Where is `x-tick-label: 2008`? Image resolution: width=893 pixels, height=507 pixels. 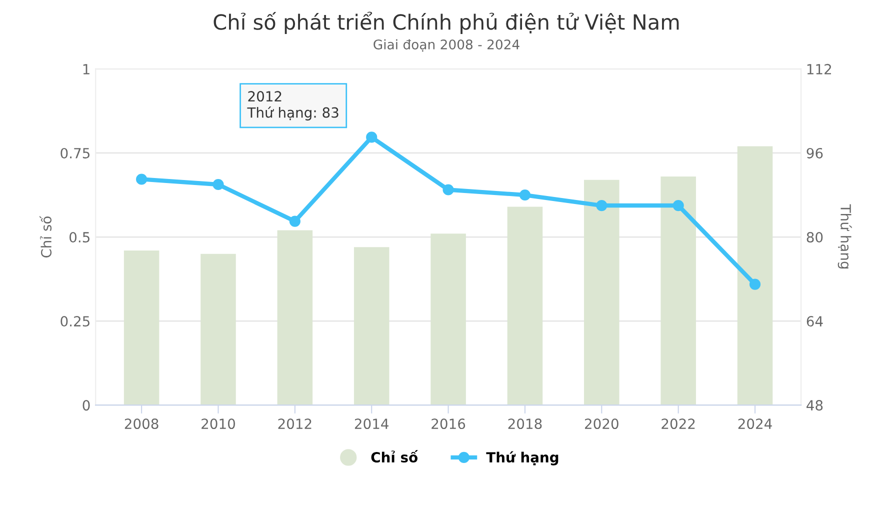 x-tick-label: 2008 is located at coordinates (141, 424).